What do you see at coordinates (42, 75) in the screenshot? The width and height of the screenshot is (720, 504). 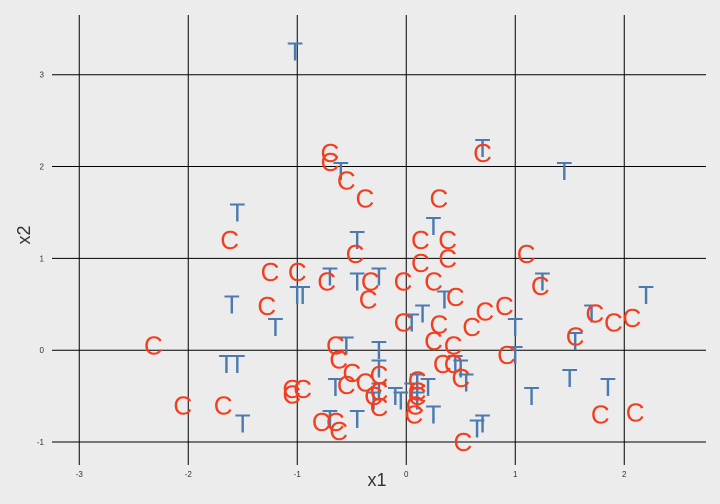 I see `y-tick-label: 3` at bounding box center [42, 75].